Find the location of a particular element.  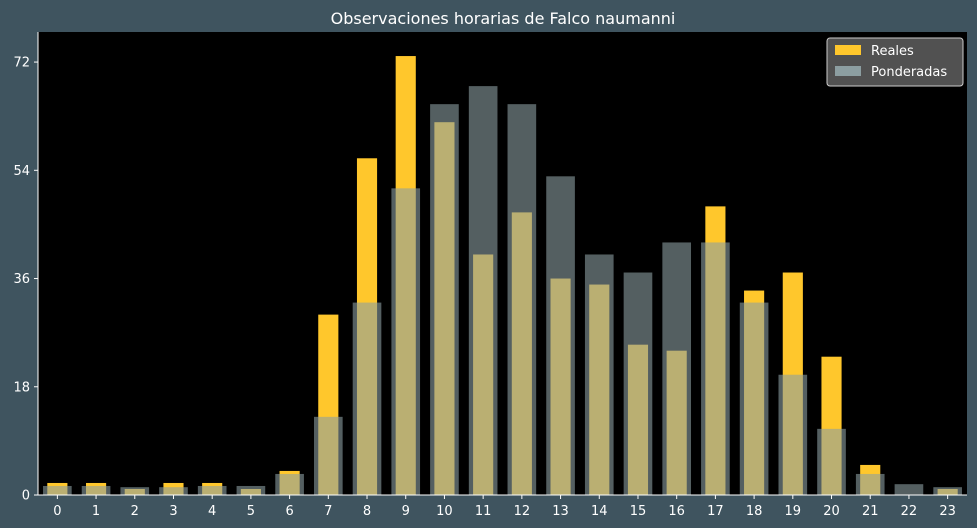

x-tick-label-9: 9 is located at coordinates (406, 511).